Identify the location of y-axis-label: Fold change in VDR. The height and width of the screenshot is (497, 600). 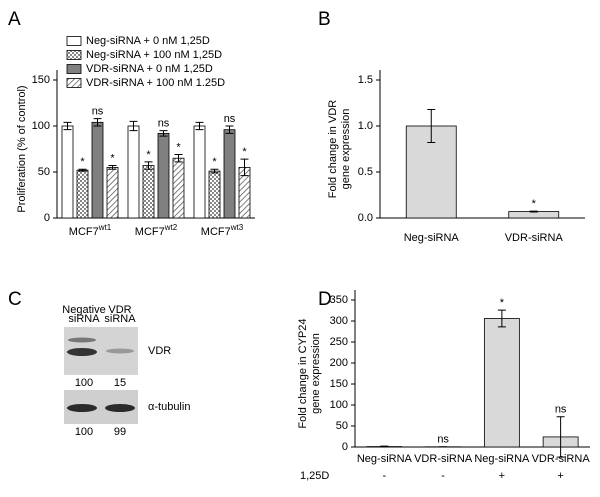
(333, 149).